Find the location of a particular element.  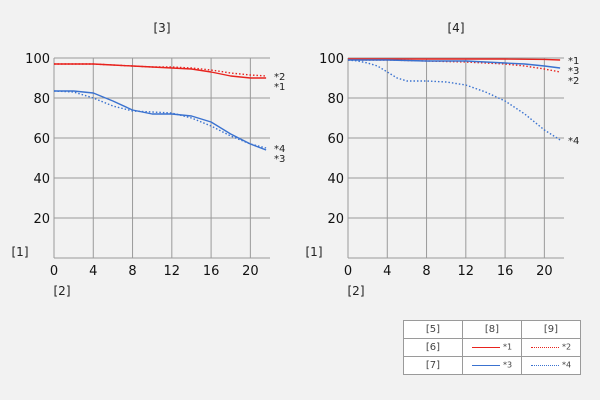

legend-solid-cell: *1 is located at coordinates (492, 347).